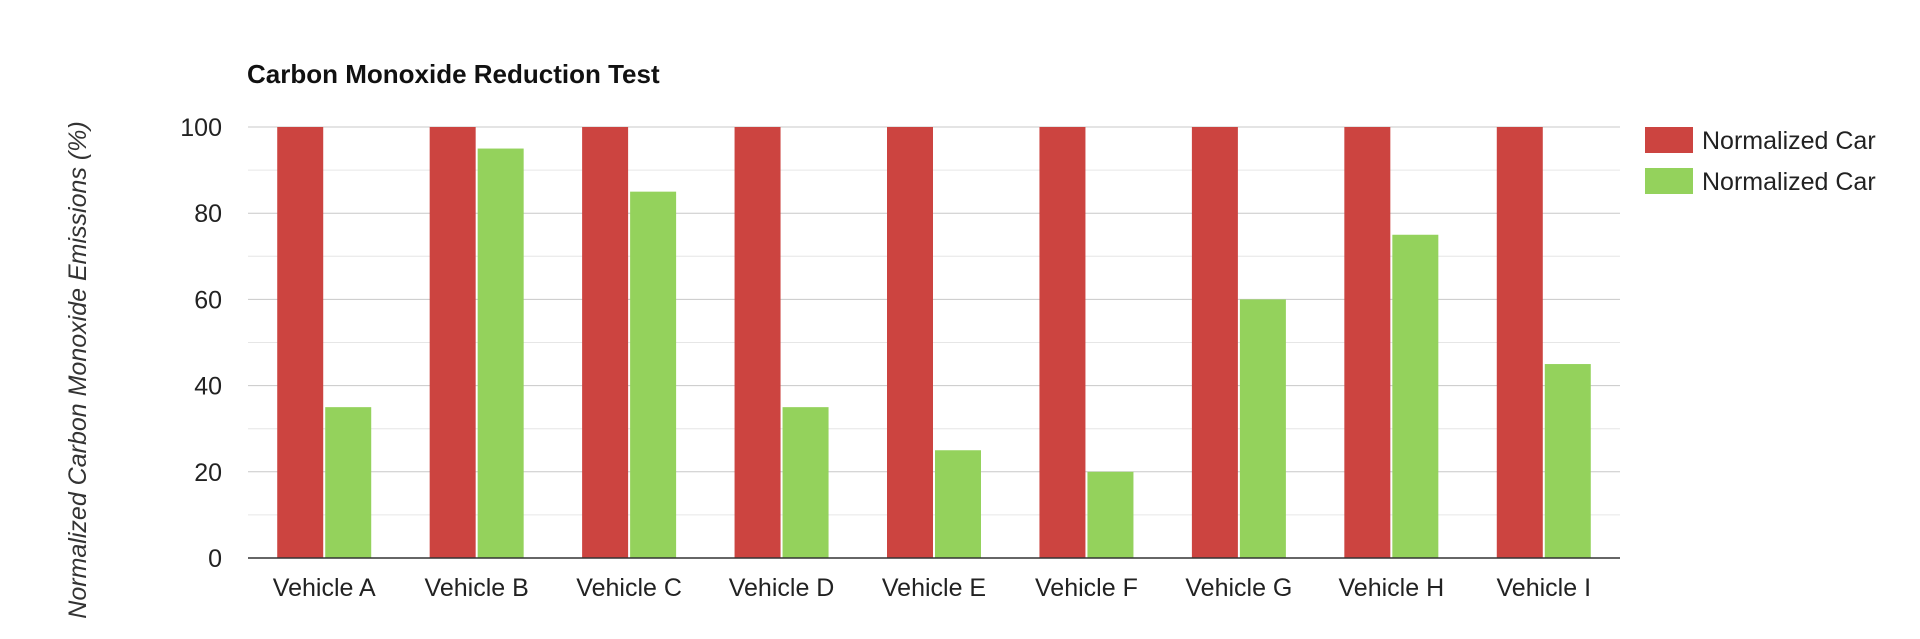  Describe the element at coordinates (1544, 588) in the screenshot. I see `x-tick-label: Vehicle I` at that location.